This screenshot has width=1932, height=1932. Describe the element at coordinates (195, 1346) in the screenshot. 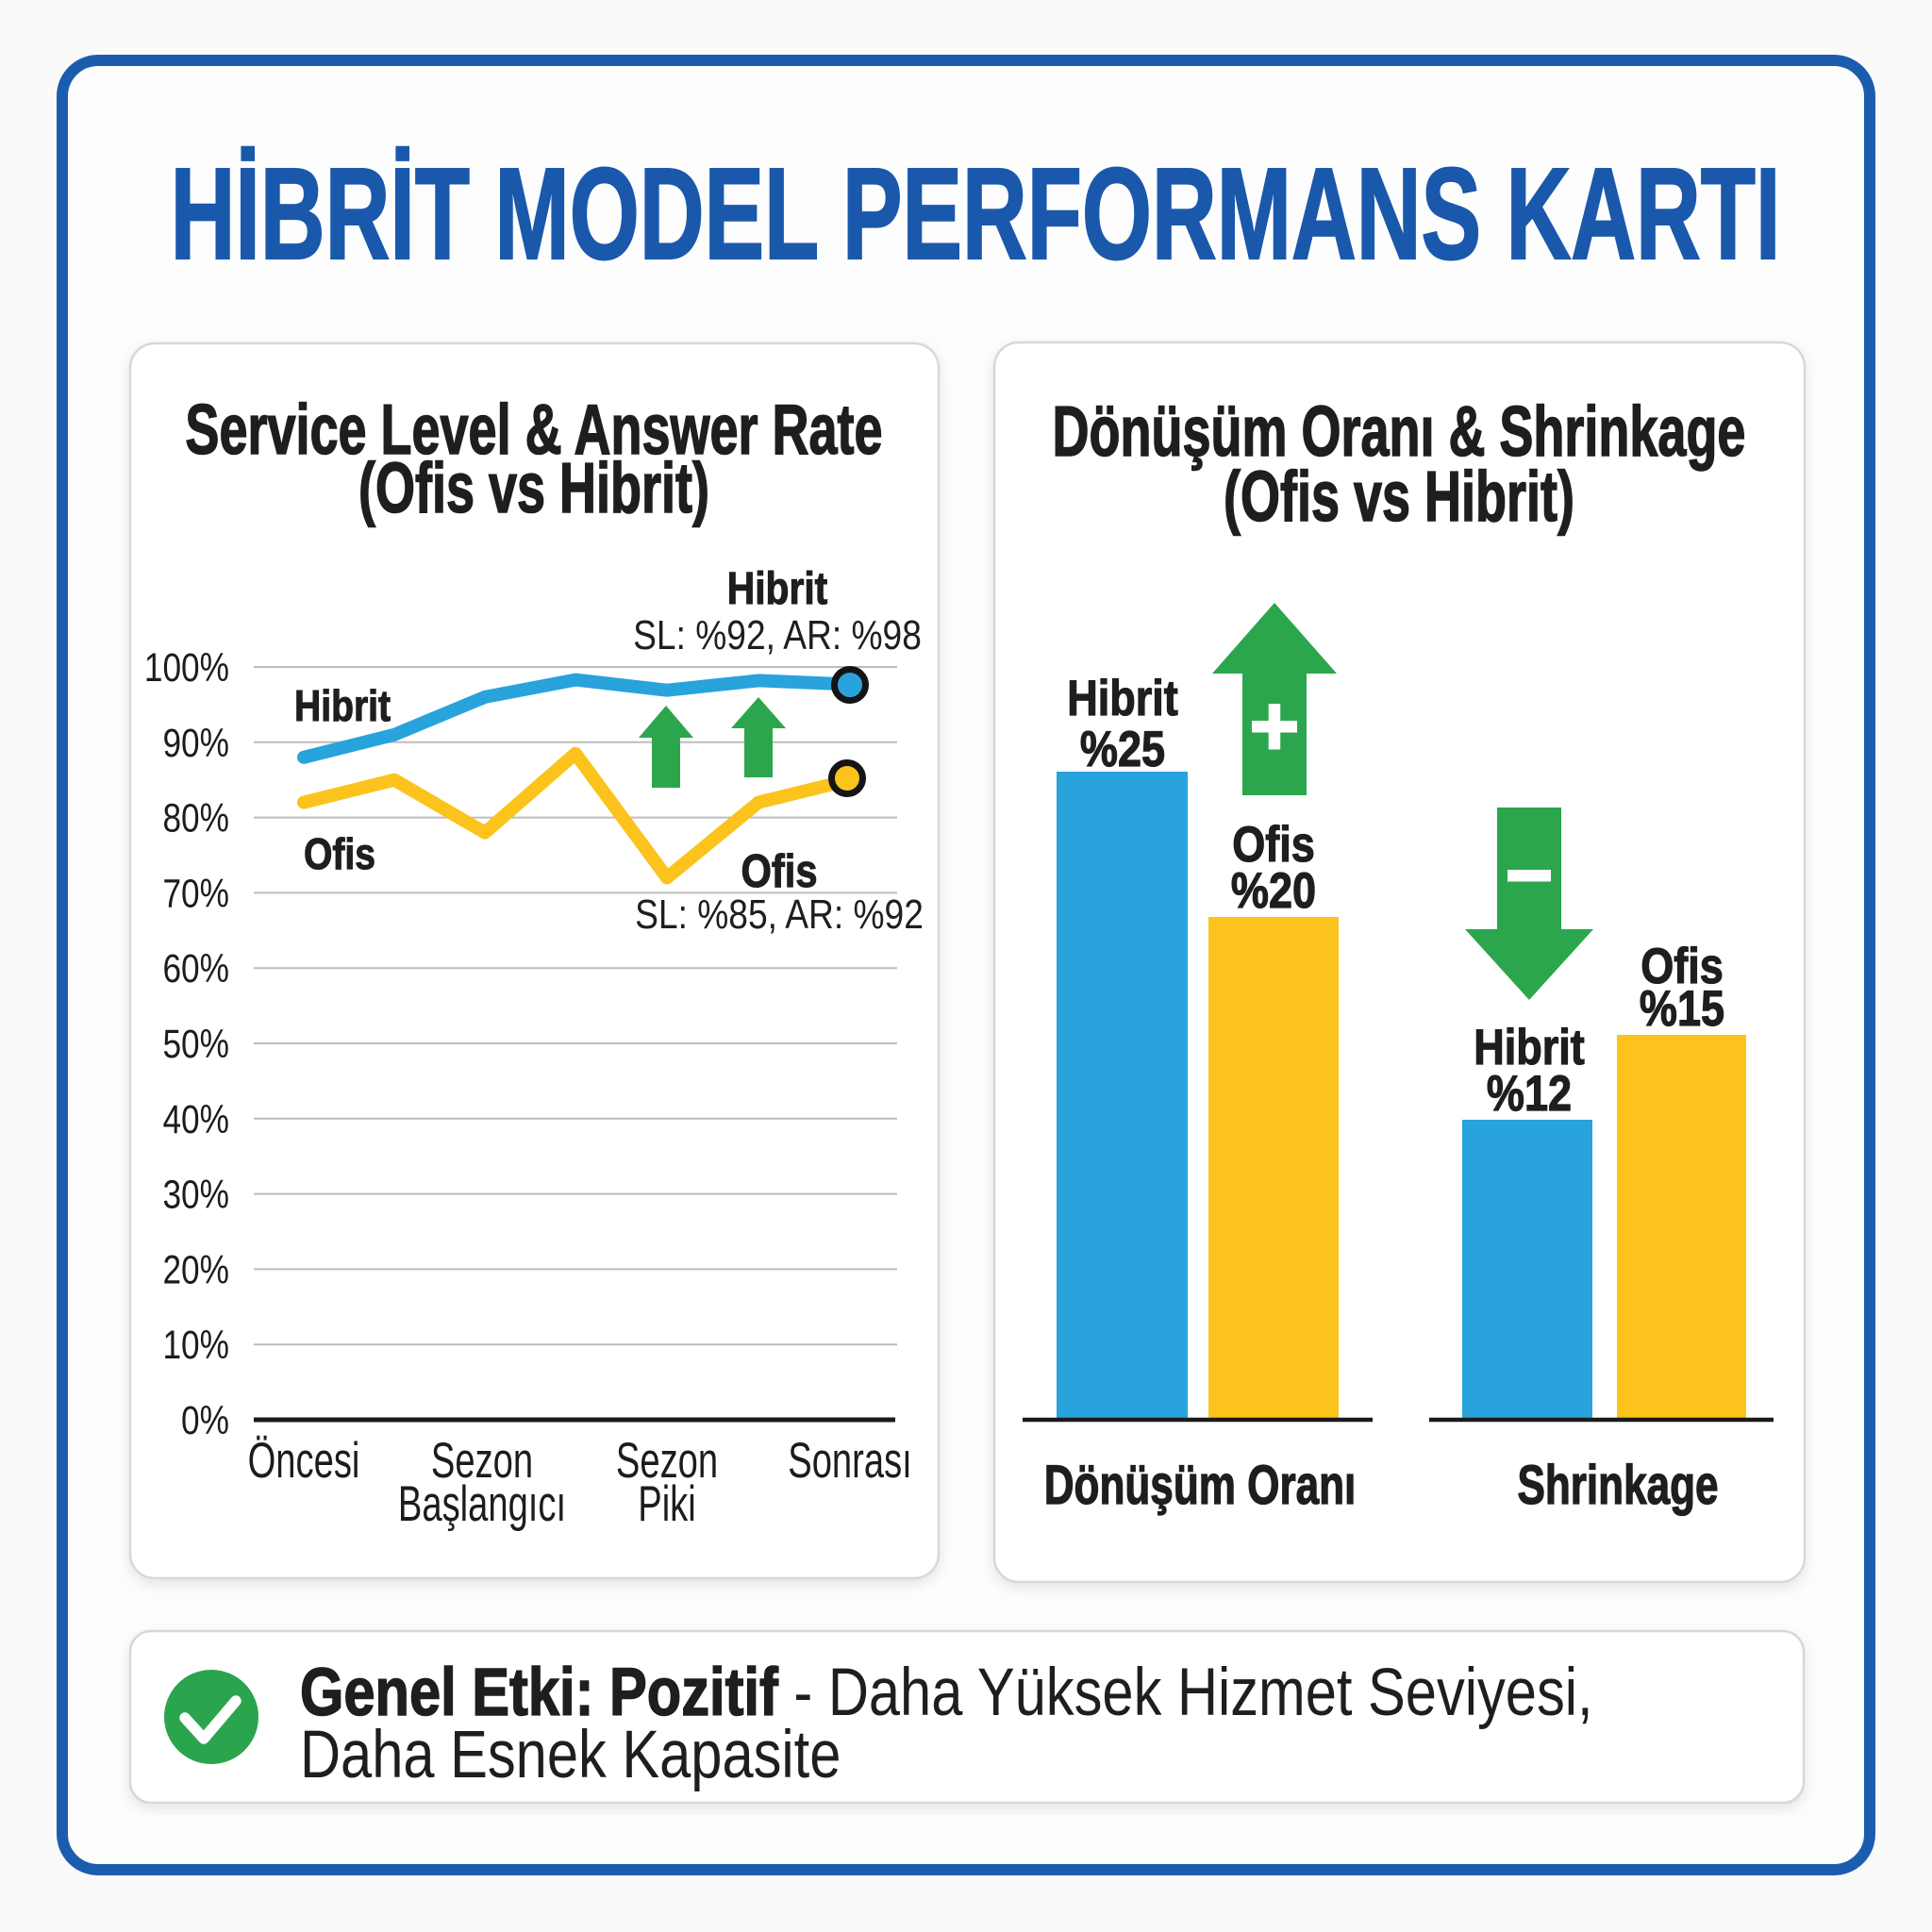

I see `svg-text: 10%` at that location.